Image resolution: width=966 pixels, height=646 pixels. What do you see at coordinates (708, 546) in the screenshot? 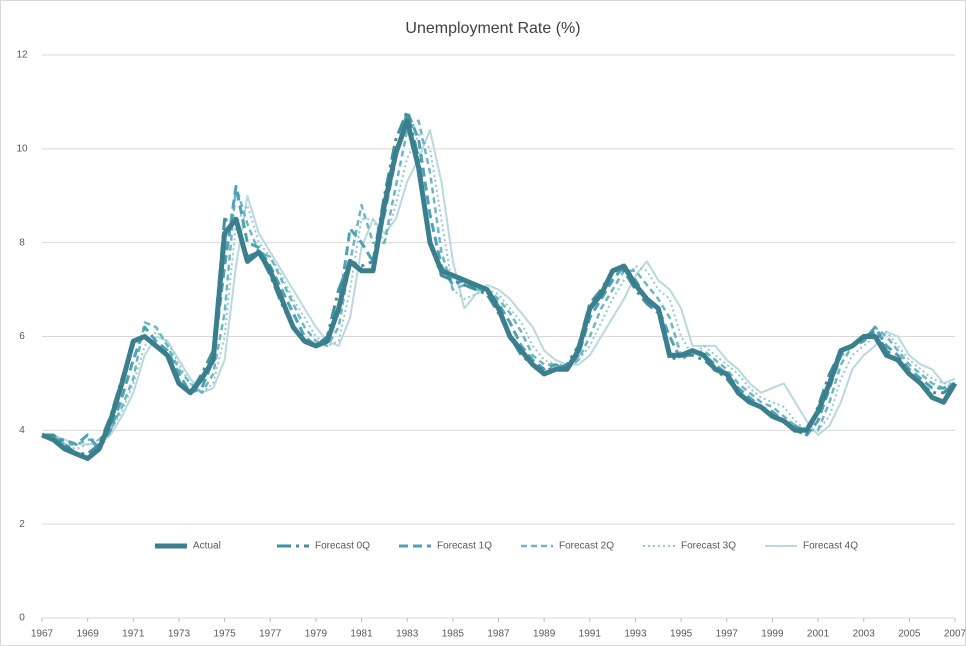
I see `legend-label: Forecast 3Q` at bounding box center [708, 546].